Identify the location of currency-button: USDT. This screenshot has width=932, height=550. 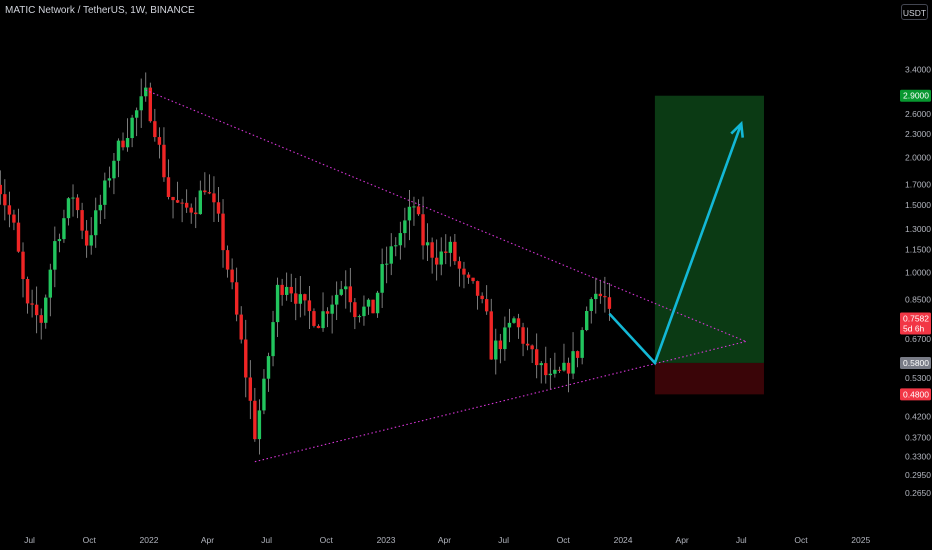
(914, 12).